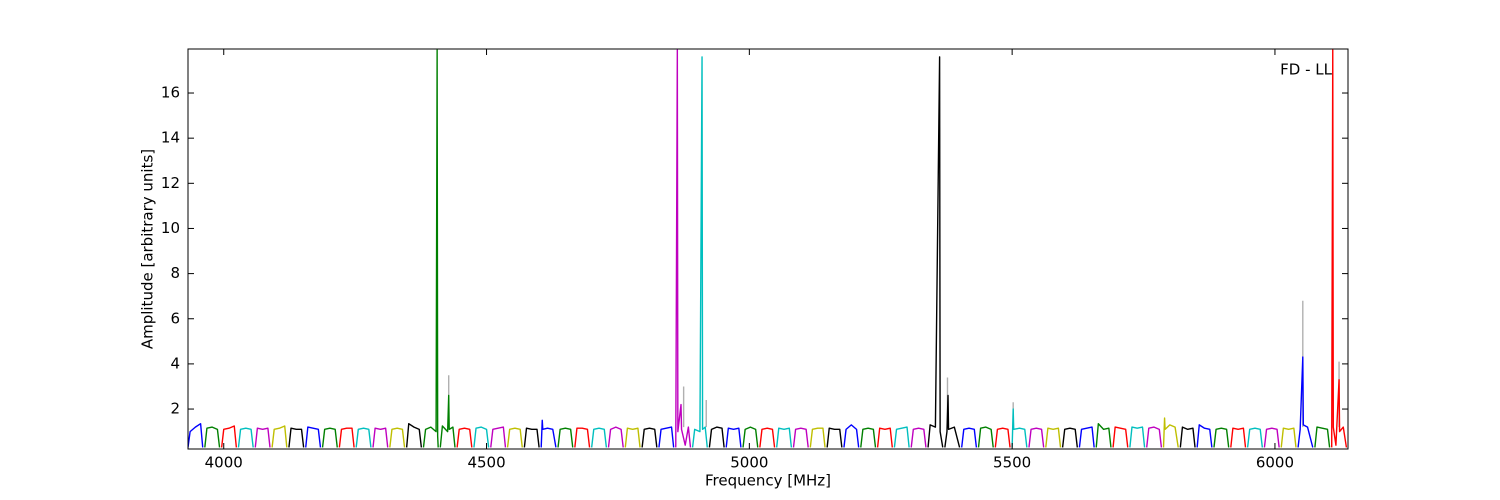 The height and width of the screenshot is (500, 1500). I want to click on y-tick-label: 14, so click(170, 138).